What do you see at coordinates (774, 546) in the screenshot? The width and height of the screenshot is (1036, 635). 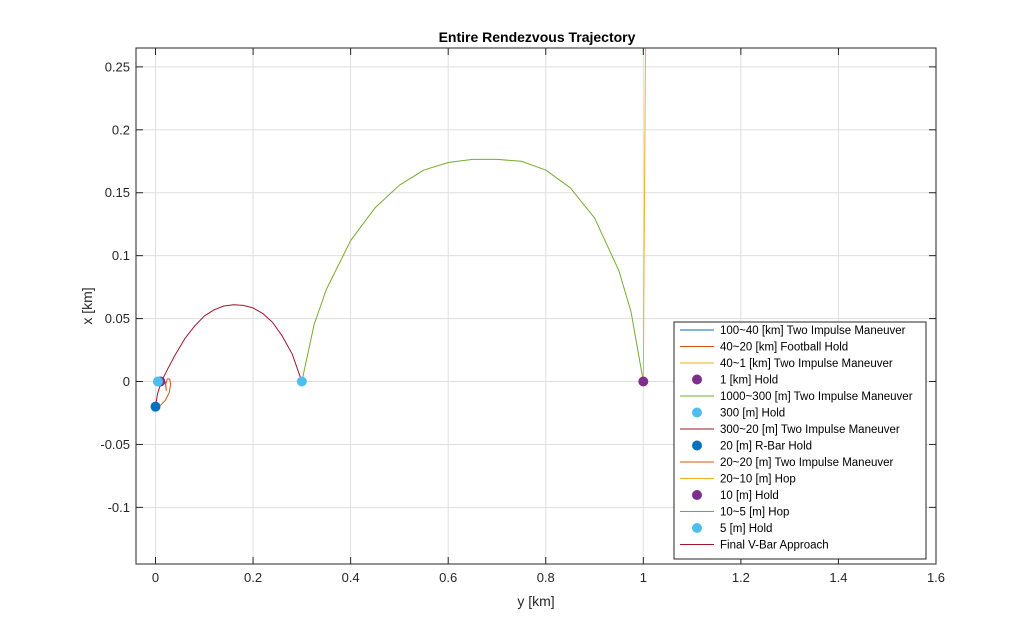 I see `legend-entry-label: Final V-Bar Approach` at bounding box center [774, 546].